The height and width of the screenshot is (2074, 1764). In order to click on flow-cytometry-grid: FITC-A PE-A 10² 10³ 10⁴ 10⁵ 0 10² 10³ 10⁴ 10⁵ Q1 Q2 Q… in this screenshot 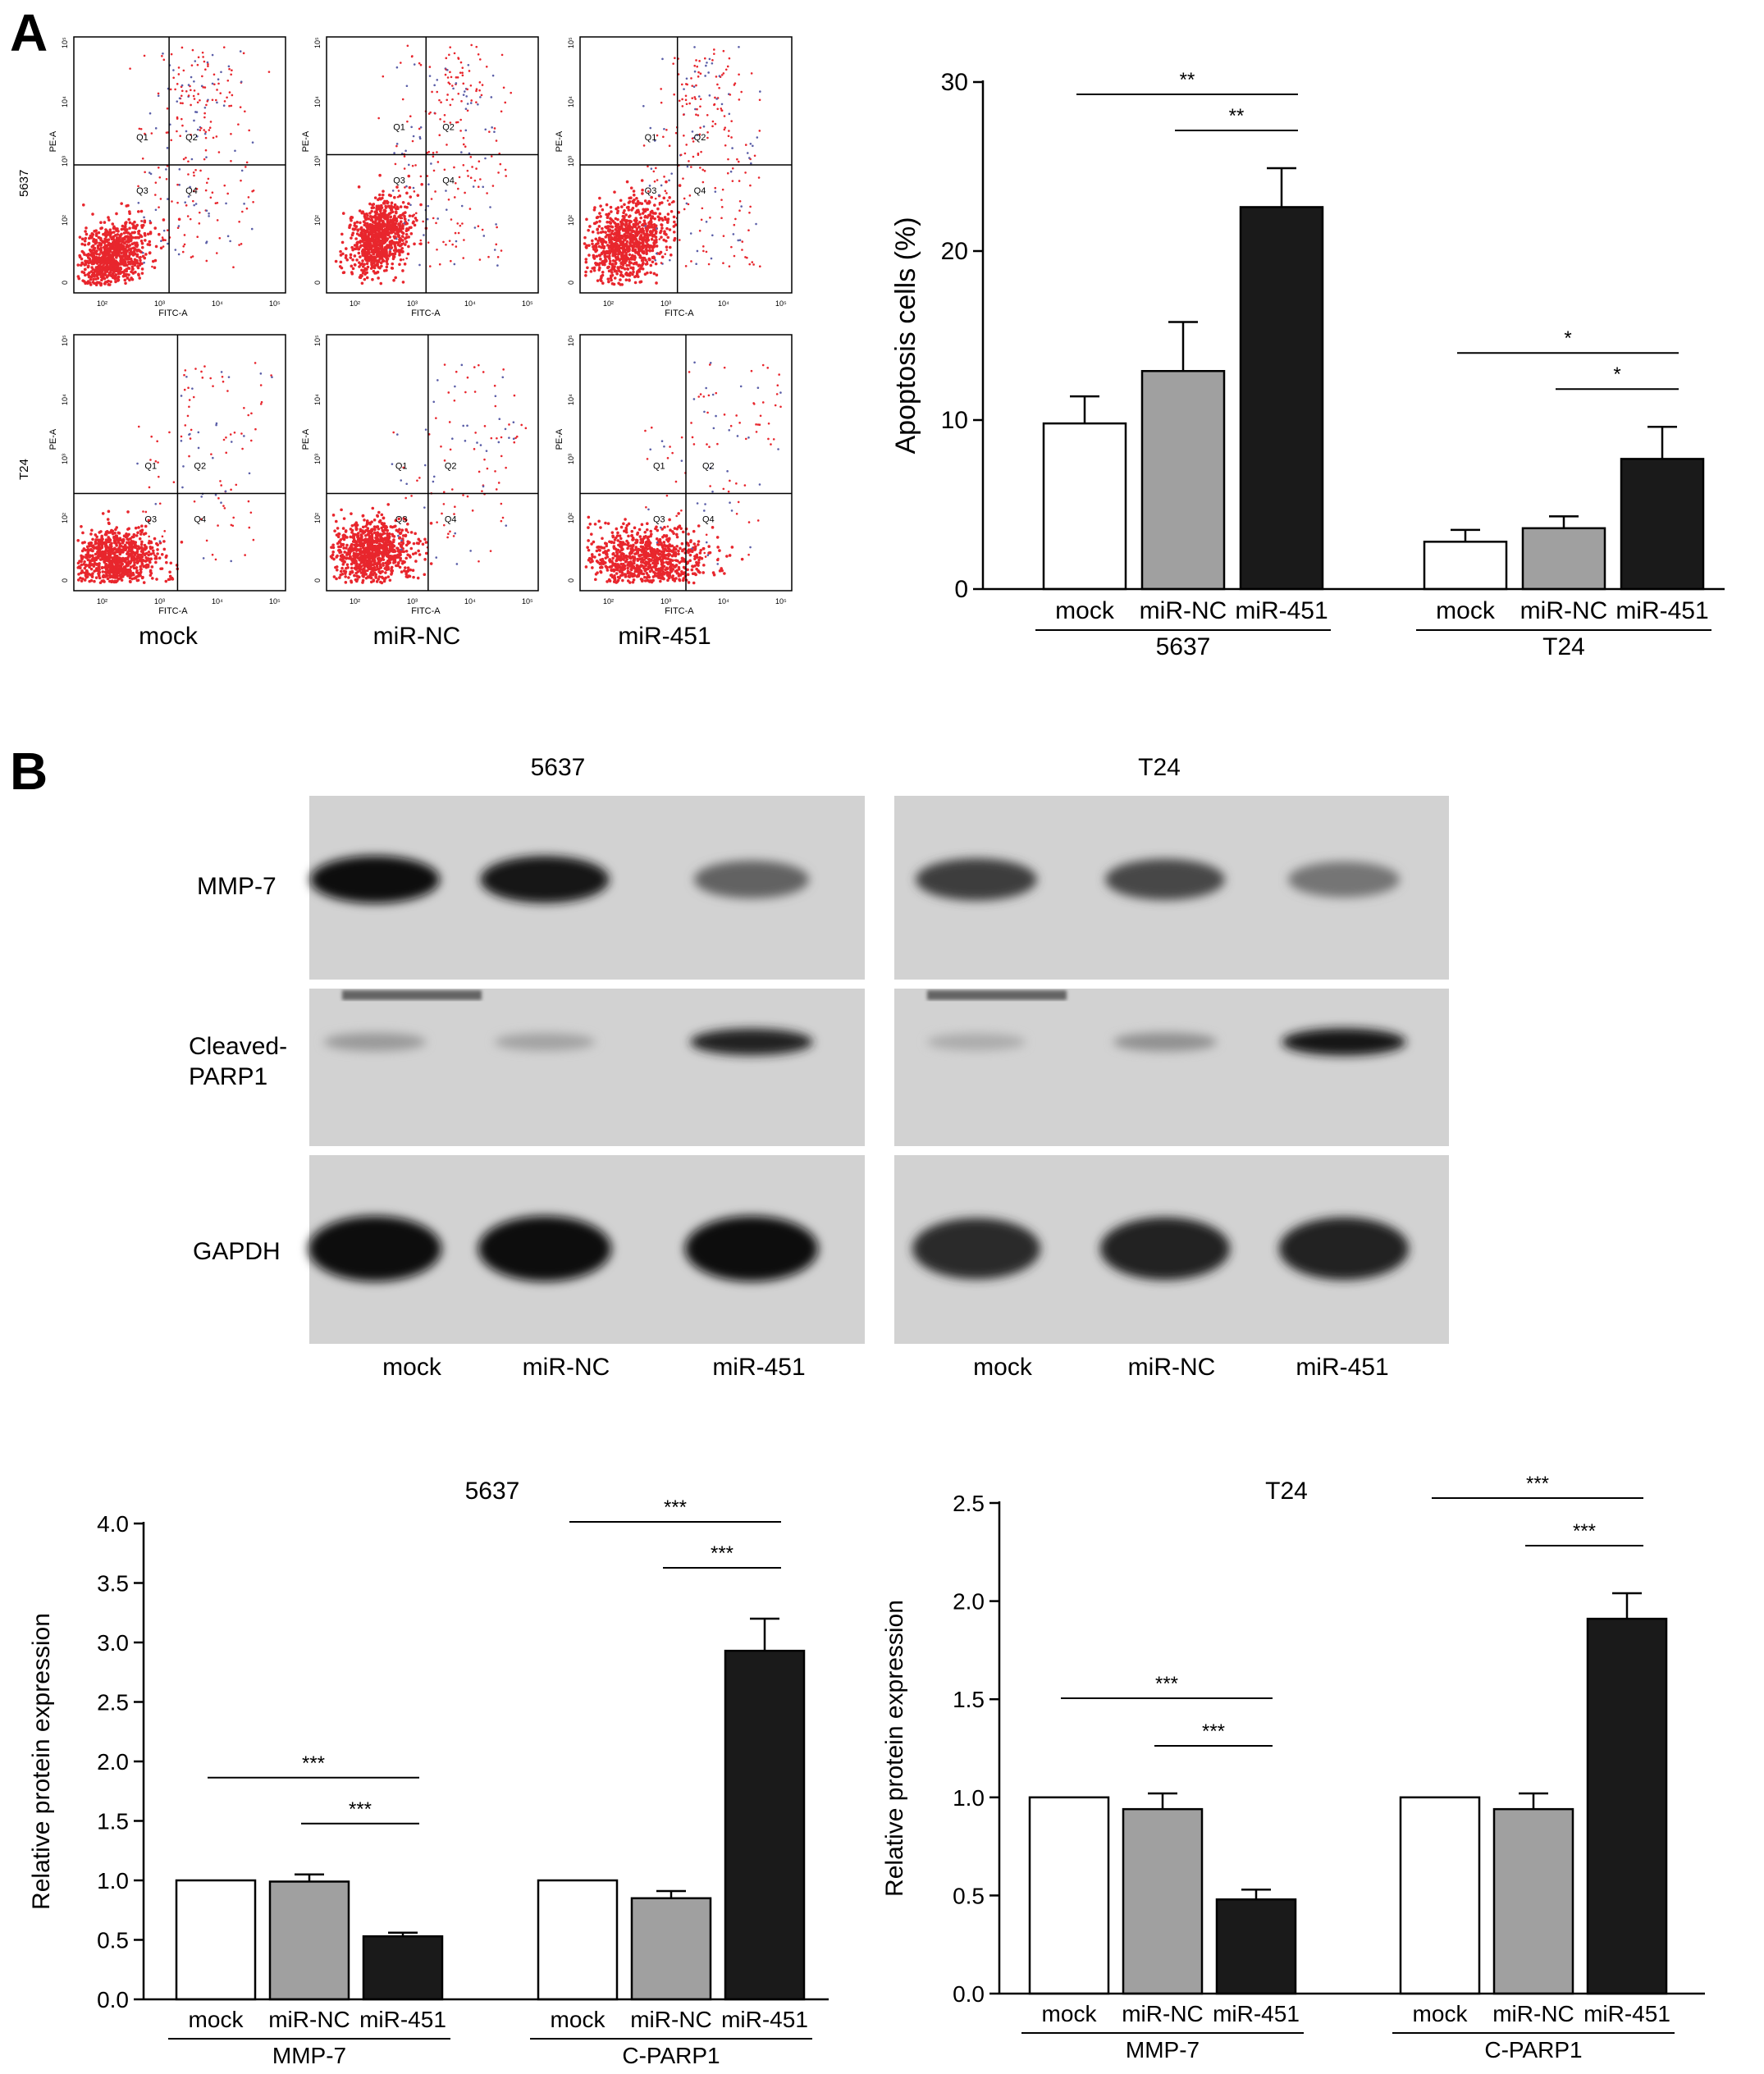, I will do `click(420, 326)`.